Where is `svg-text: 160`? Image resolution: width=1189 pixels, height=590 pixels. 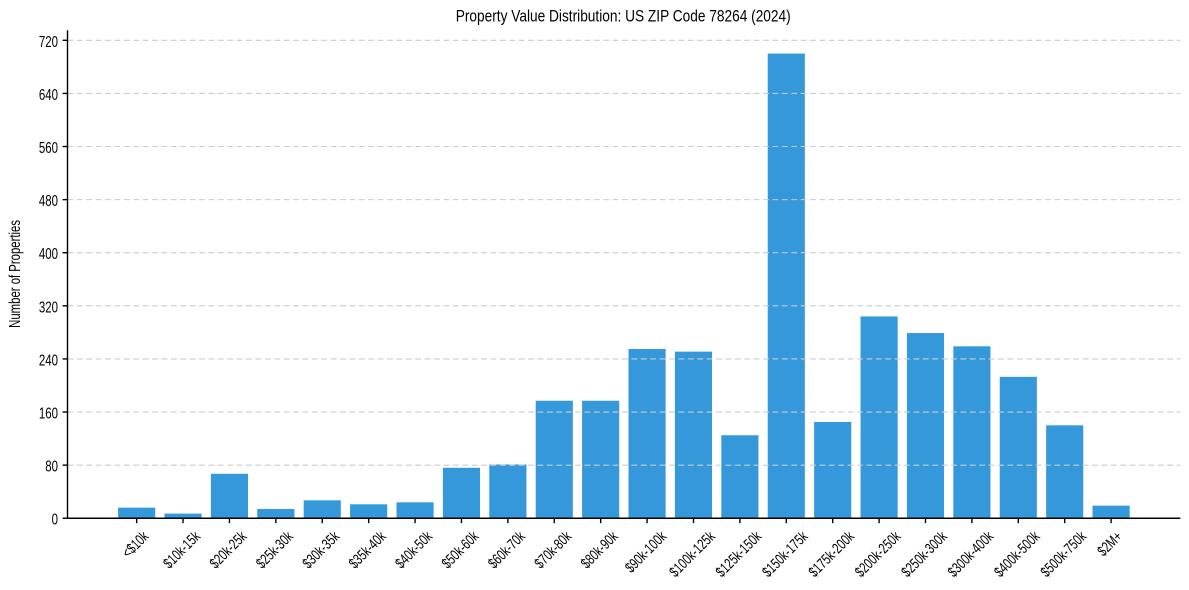 svg-text: 160 is located at coordinates (48, 413).